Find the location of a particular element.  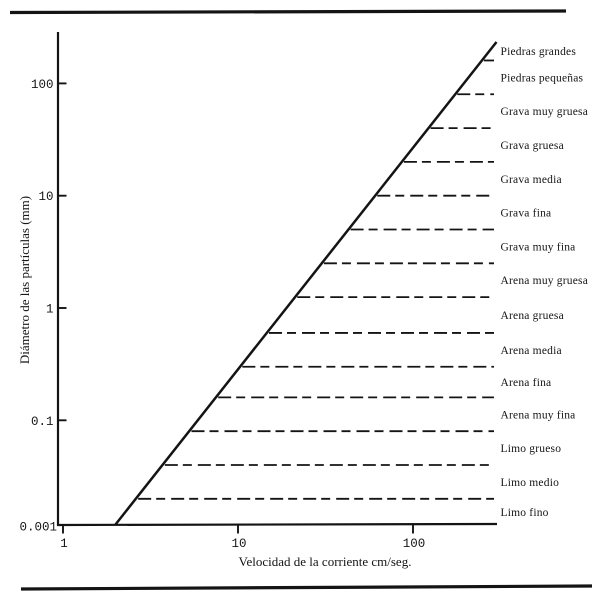

y-tick-label: 0.1 is located at coordinates (42, 422).